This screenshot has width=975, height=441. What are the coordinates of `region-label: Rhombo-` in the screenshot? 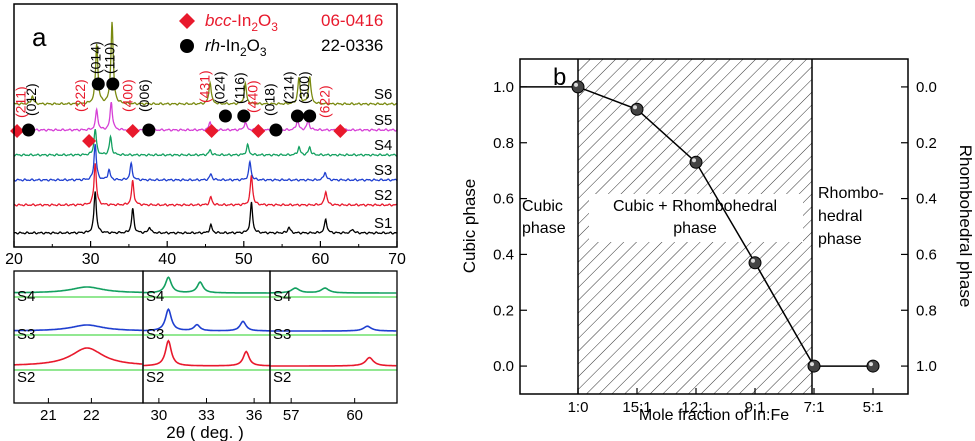 It's located at (851, 193).